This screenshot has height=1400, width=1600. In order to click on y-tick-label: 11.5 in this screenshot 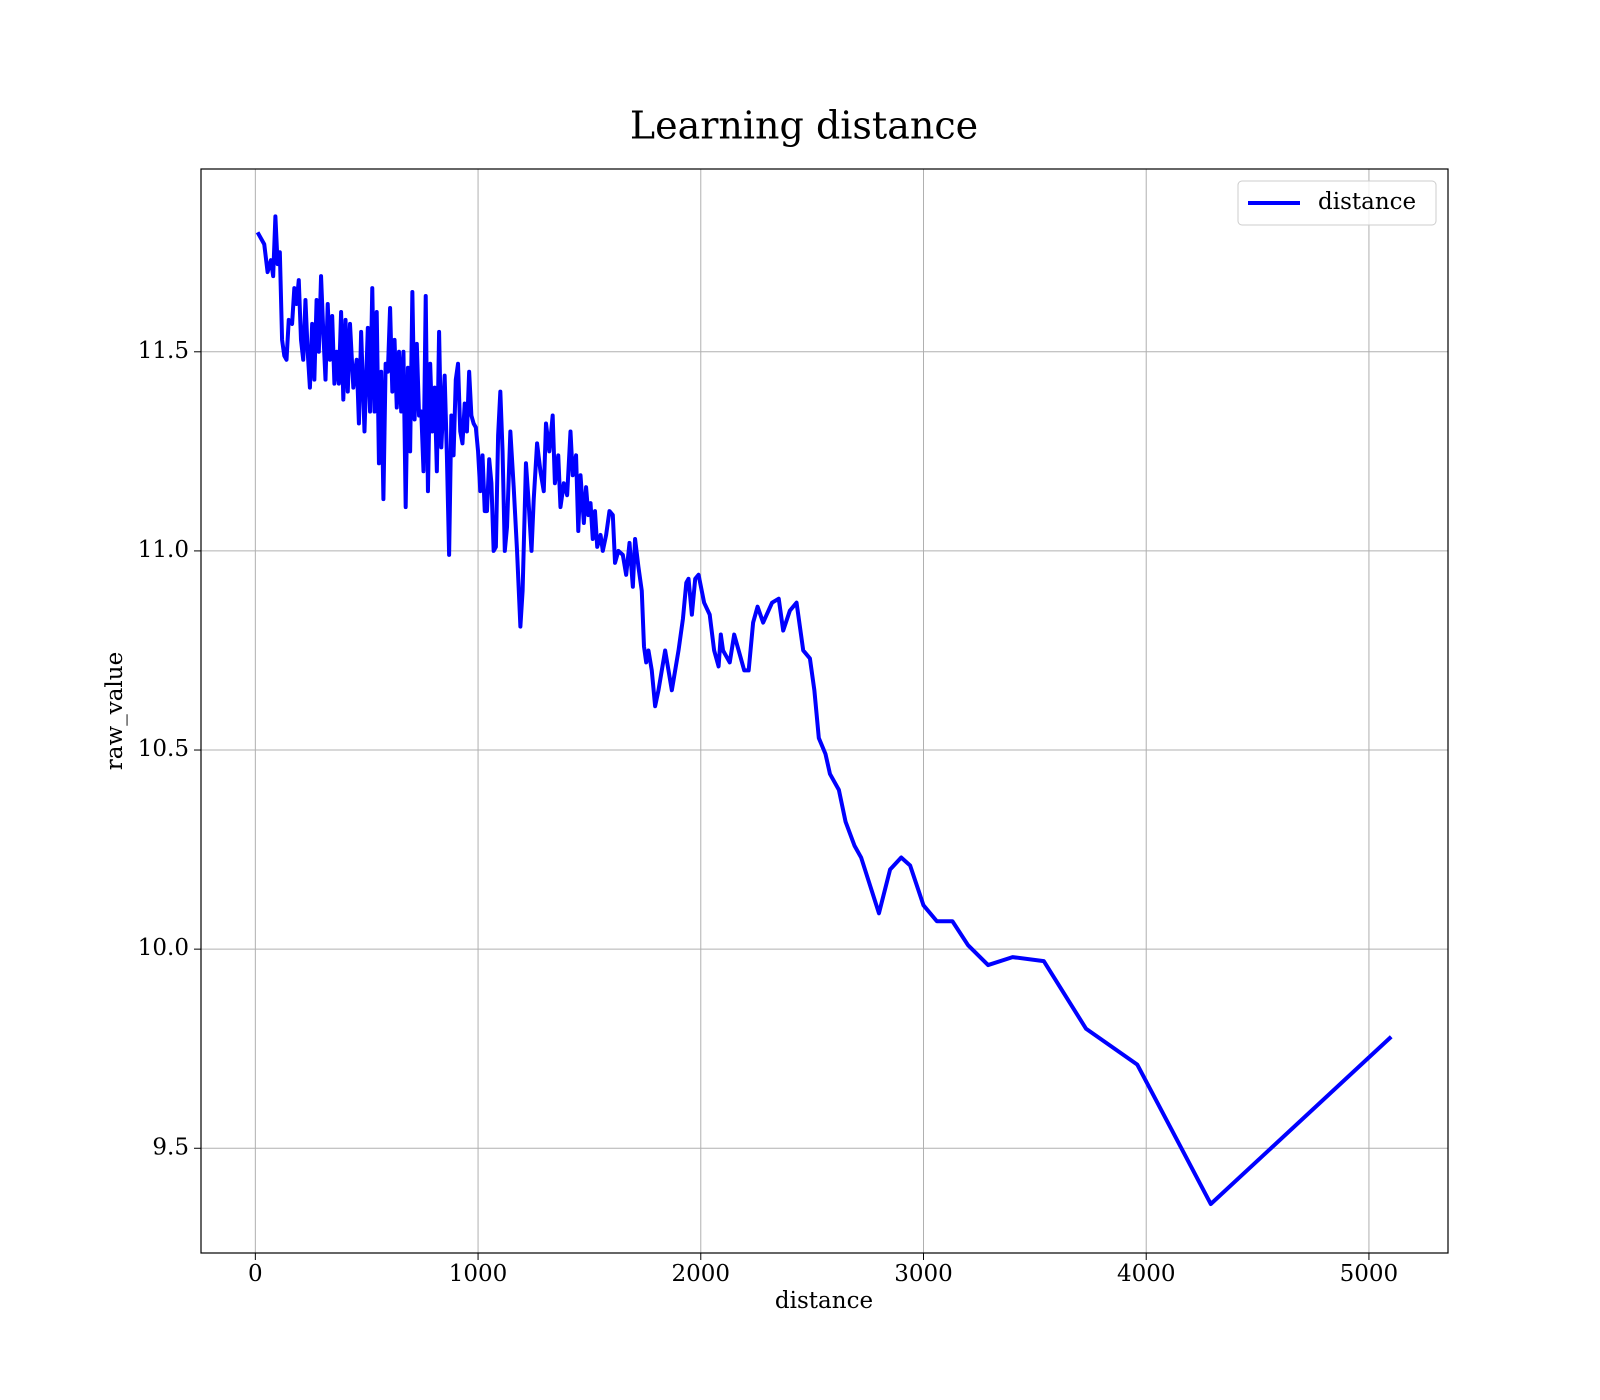, I will do `click(163, 351)`.